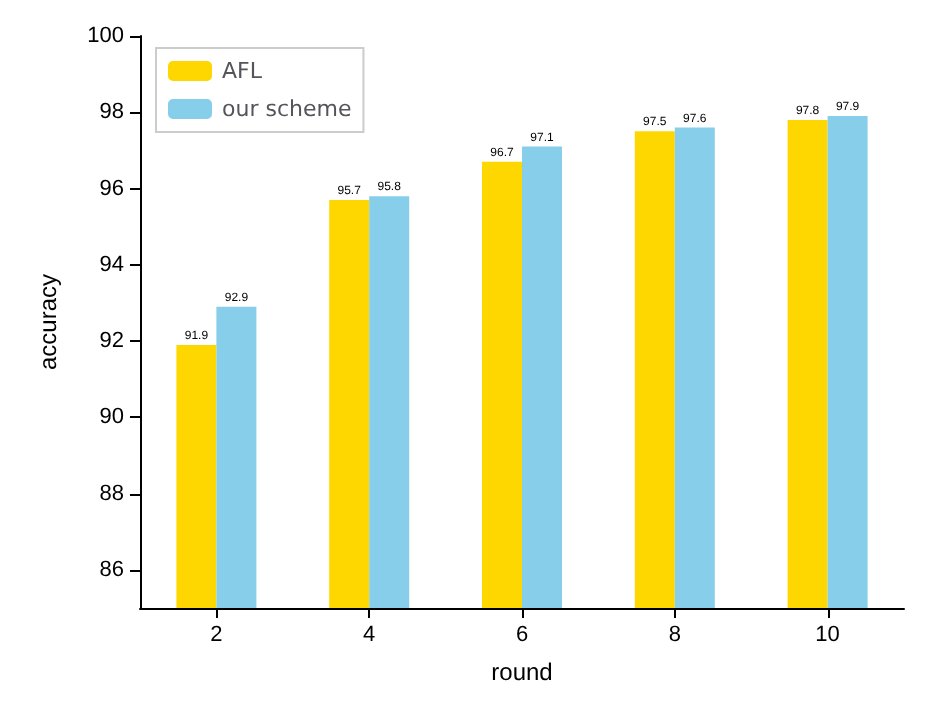 Image resolution: width=948 pixels, height=710 pixels. What do you see at coordinates (111, 341) in the screenshot?
I see `y-tick-label: 92` at bounding box center [111, 341].